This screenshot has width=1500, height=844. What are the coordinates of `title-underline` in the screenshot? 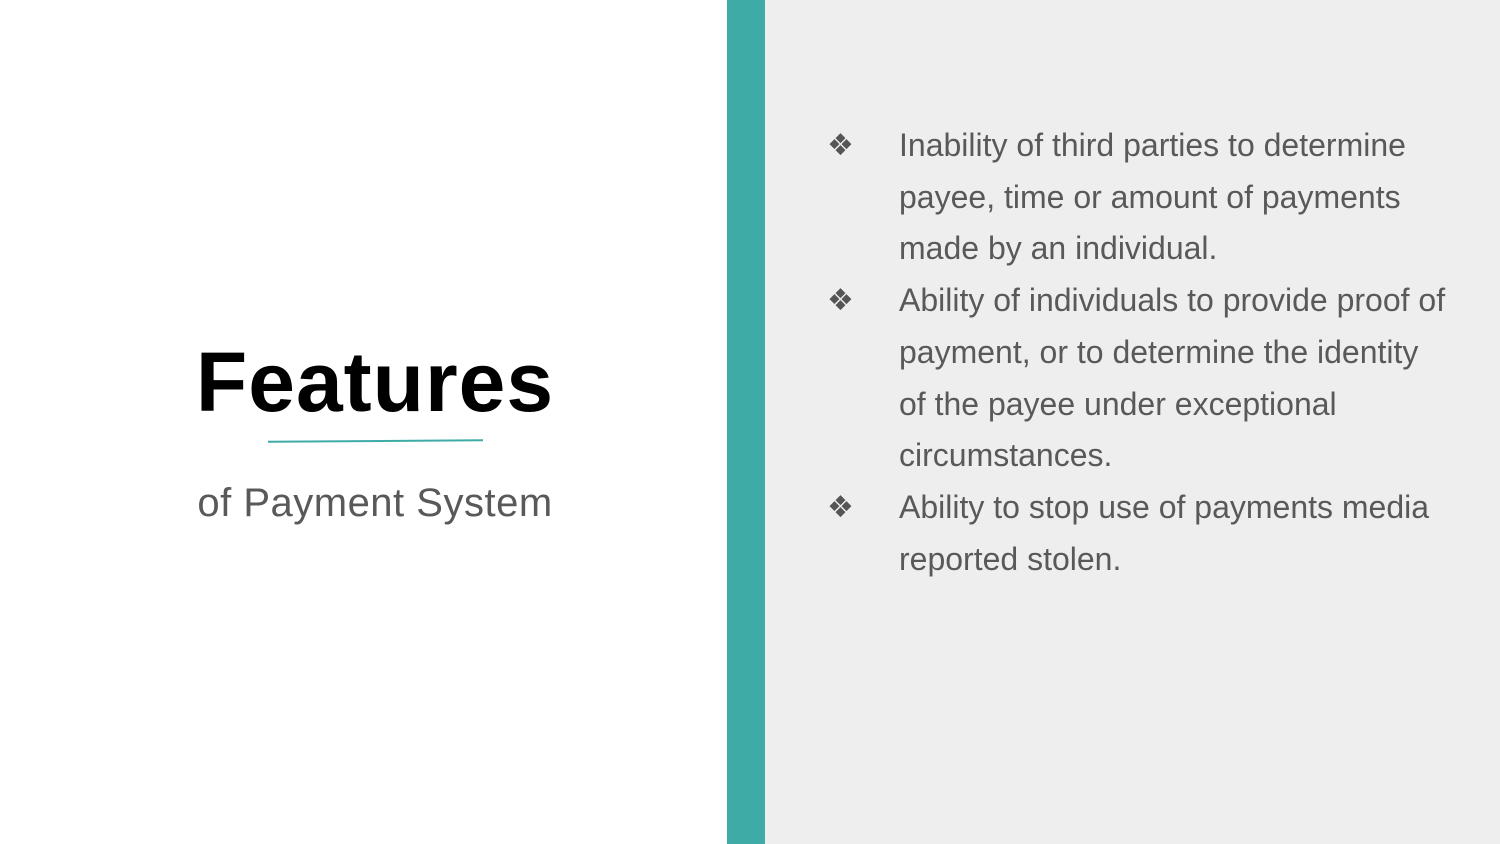 It's located at (375, 441).